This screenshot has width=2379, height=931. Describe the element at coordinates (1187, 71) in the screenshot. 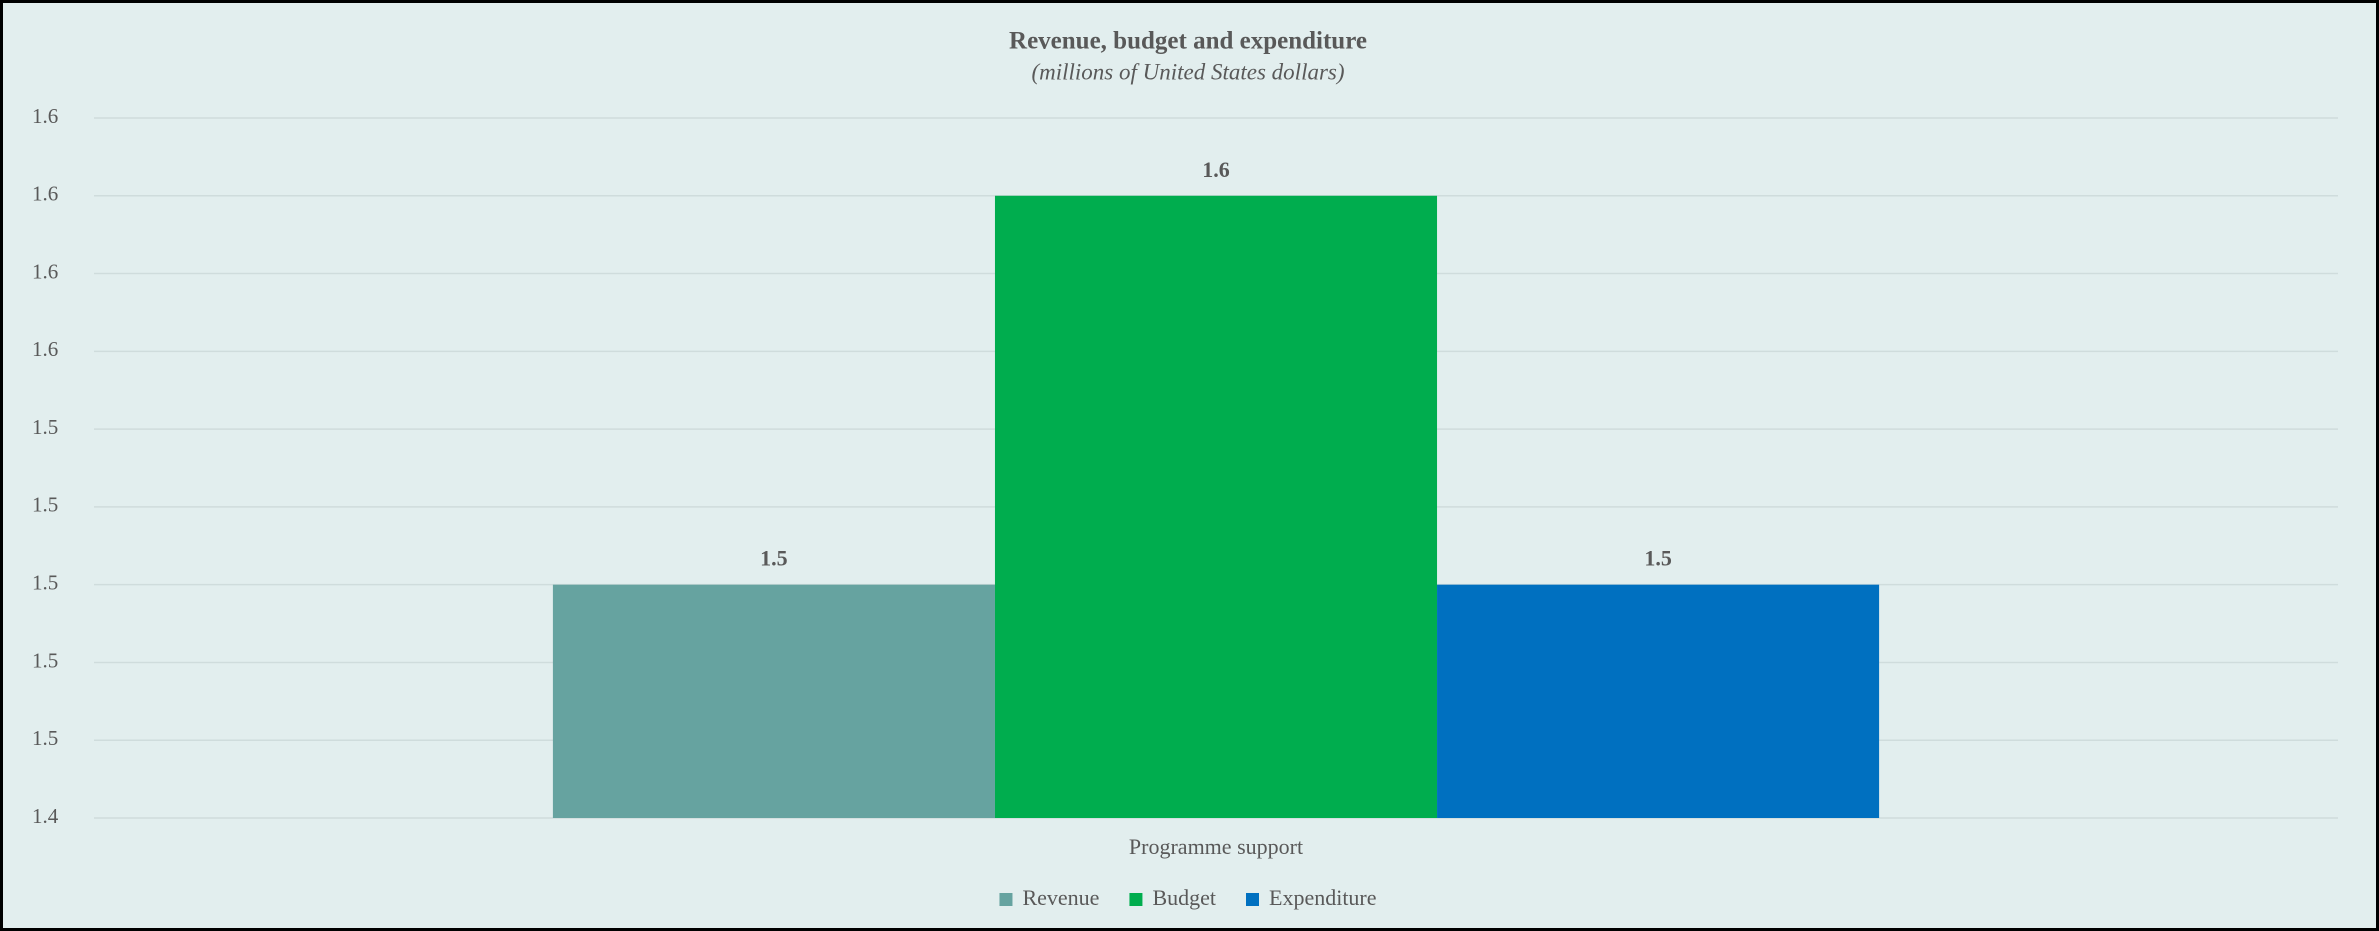

I see `chart-subtitle: (millions of United States dollars)` at that location.